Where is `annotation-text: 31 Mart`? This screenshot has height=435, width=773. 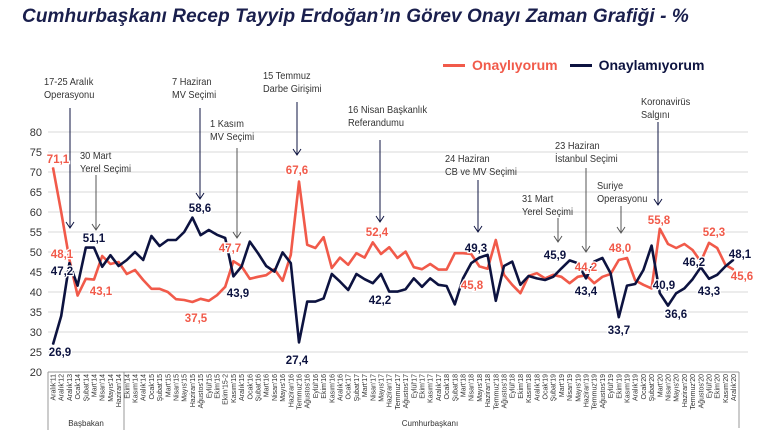 annotation-text: 31 Mart is located at coordinates (538, 199).